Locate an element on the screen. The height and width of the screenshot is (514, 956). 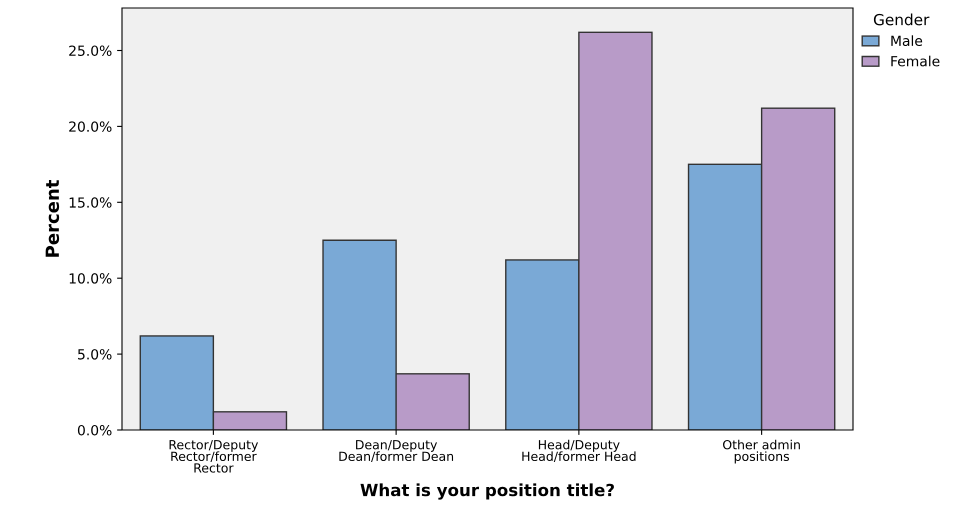
x-tick-label: Rector/Deputy Rector/former Rector is located at coordinates (214, 456).